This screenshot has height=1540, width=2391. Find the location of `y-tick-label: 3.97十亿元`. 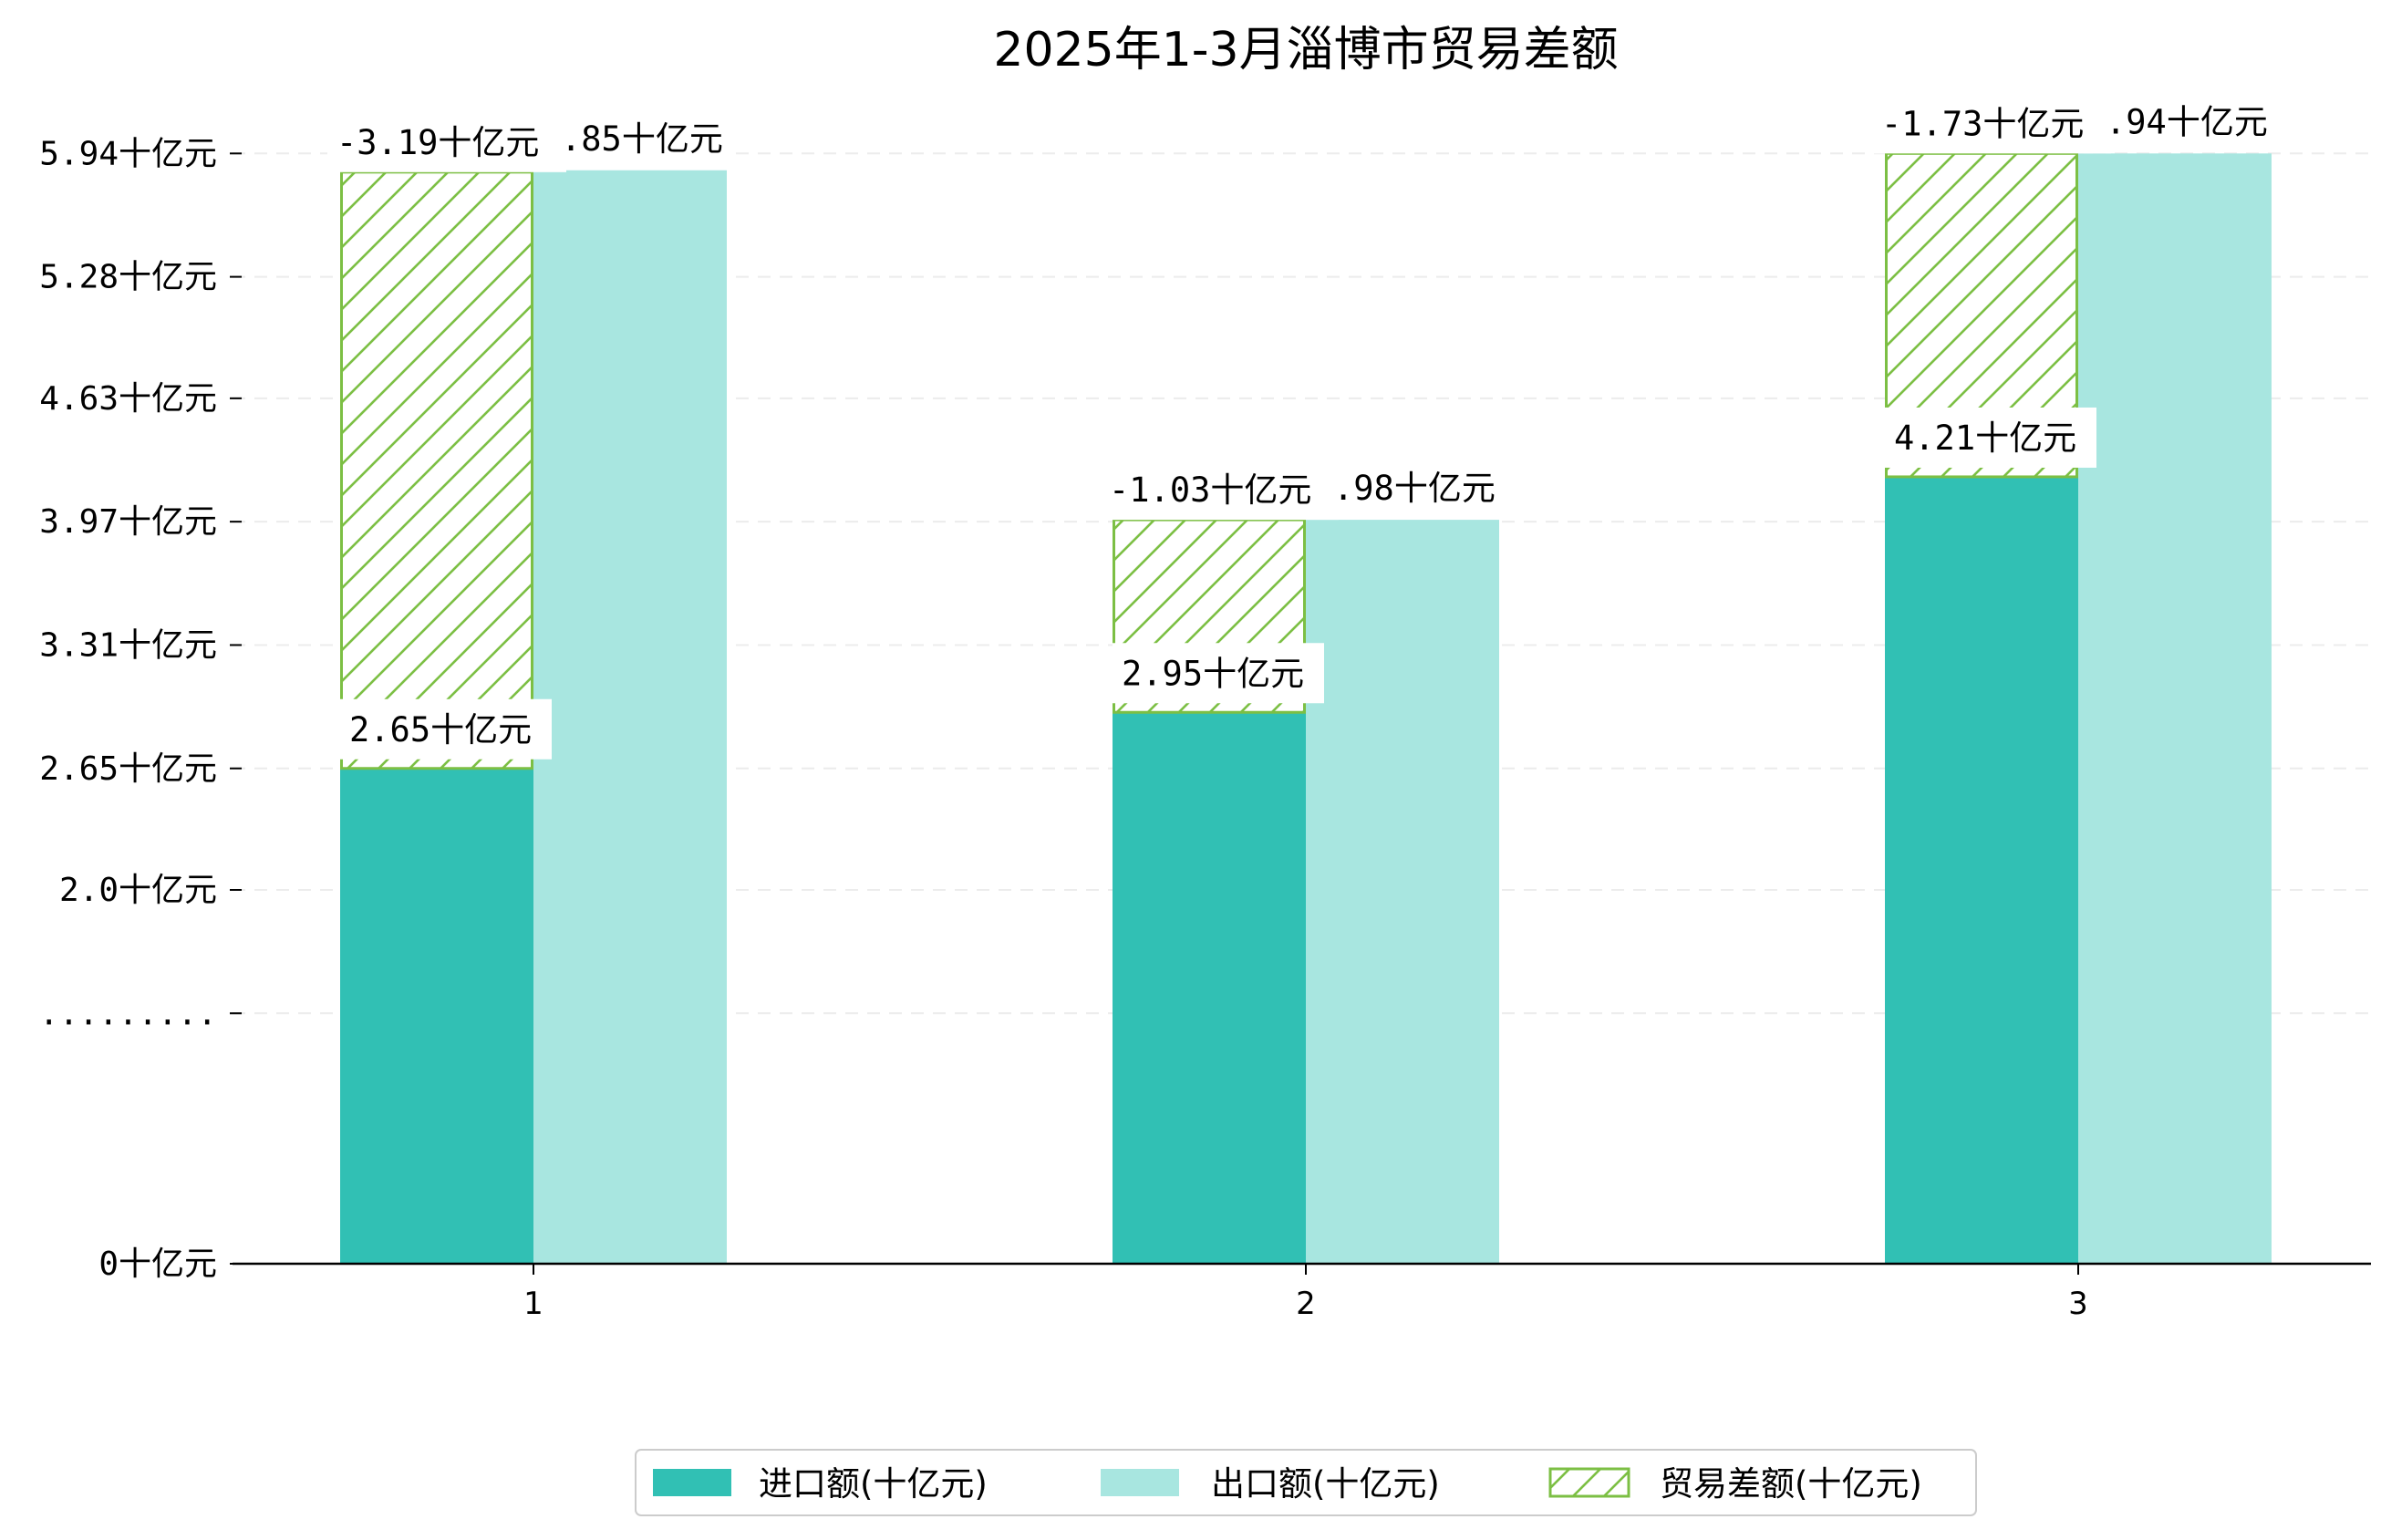

y-tick-label: 3.97十亿元 is located at coordinates (128, 522).